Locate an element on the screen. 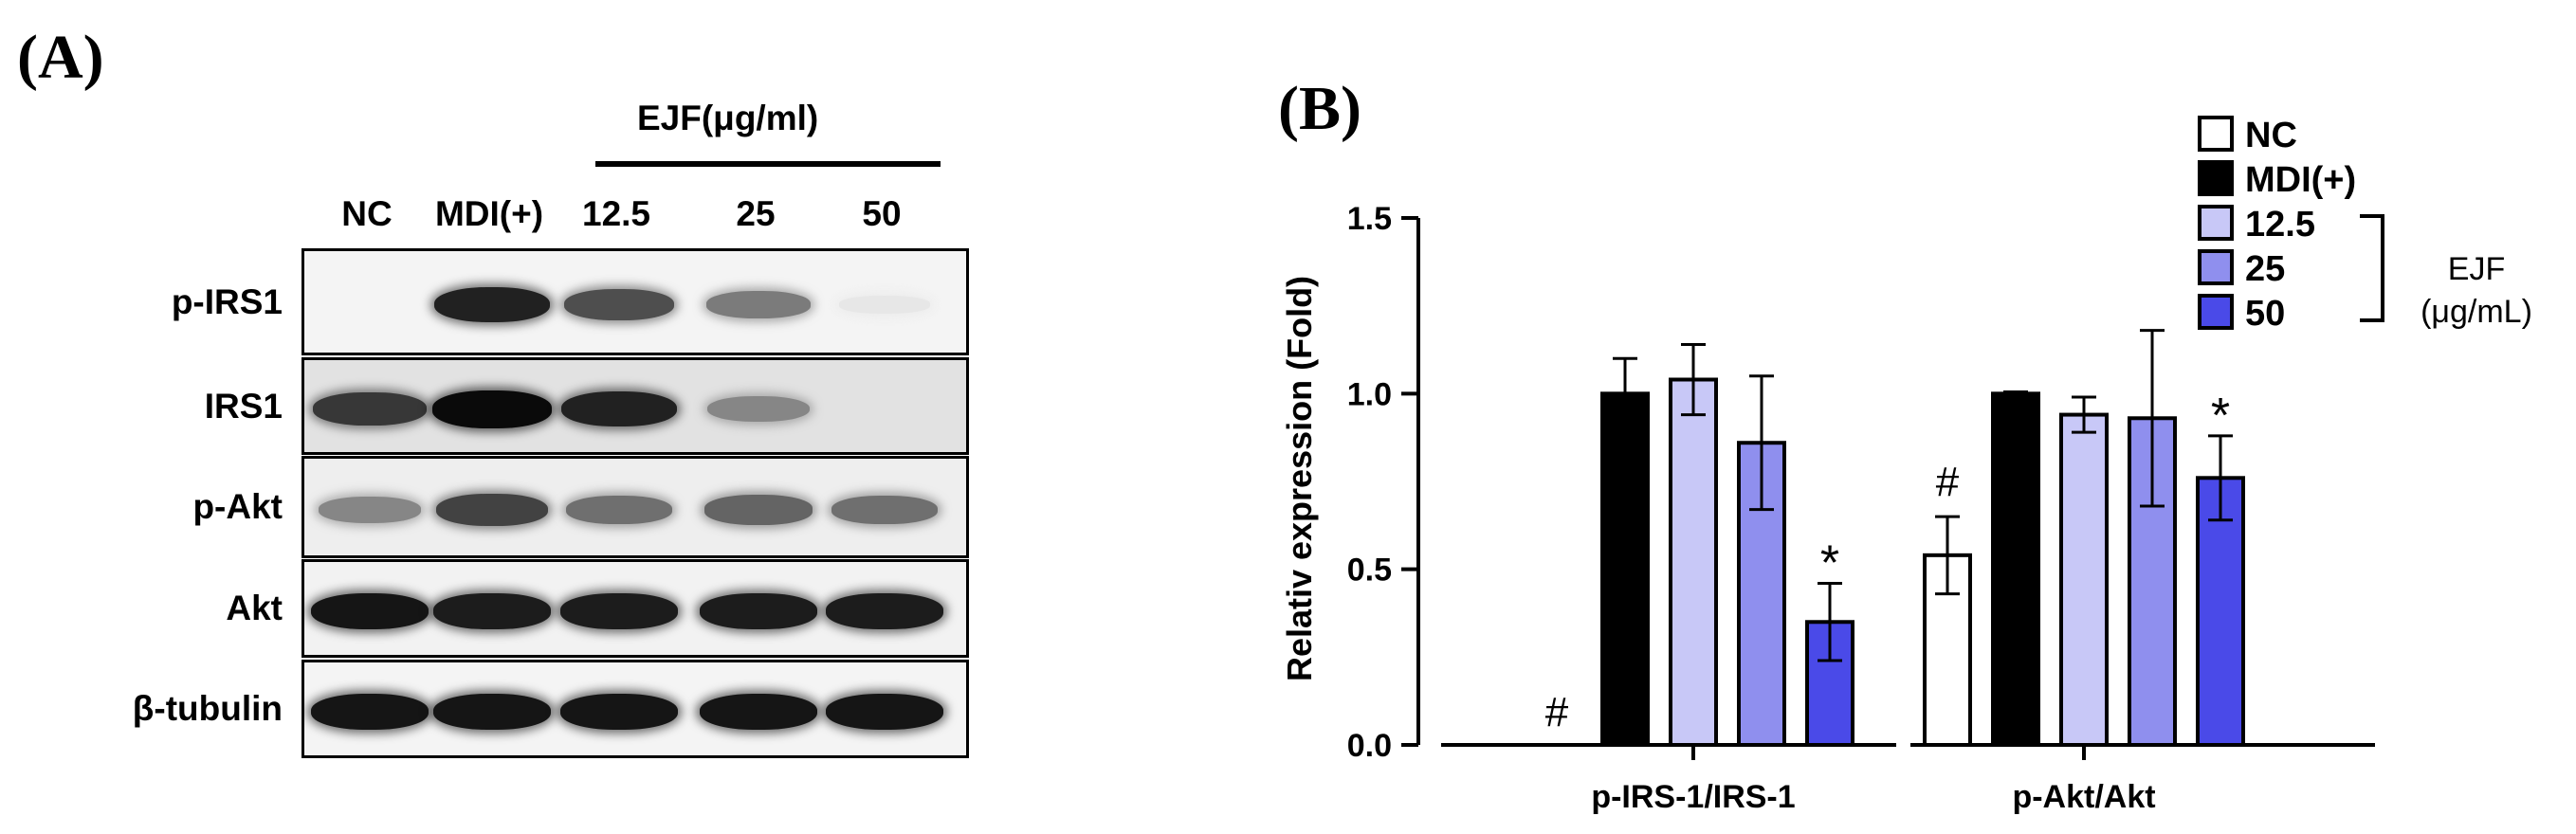  legend-bracket-label: EJF is located at coordinates (2476, 269).